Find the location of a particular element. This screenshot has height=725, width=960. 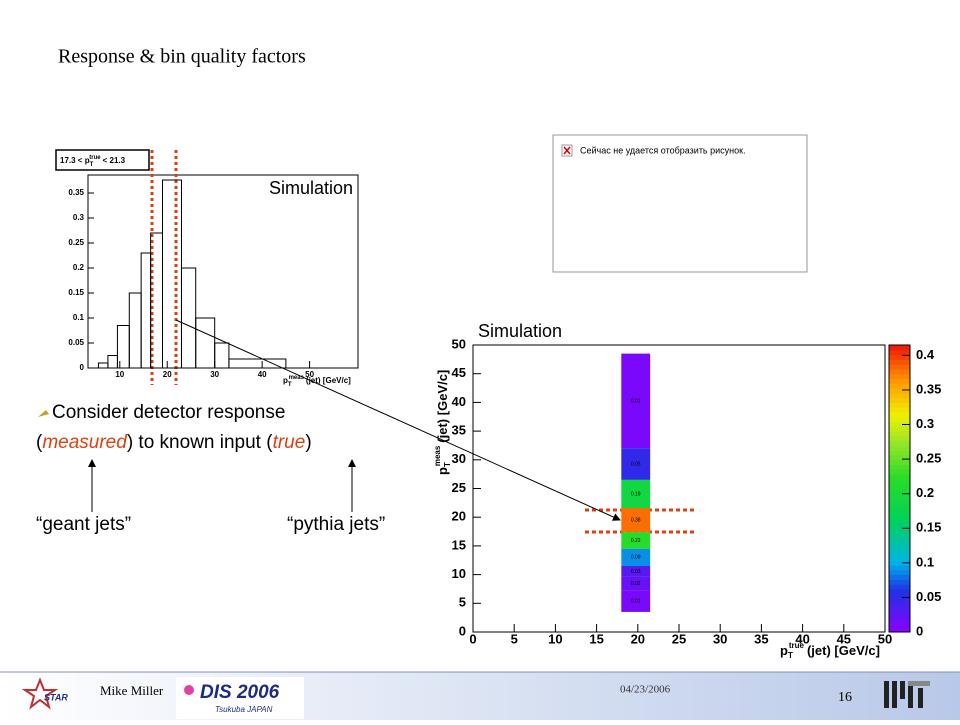

footer-bar is located at coordinates (480, 696).